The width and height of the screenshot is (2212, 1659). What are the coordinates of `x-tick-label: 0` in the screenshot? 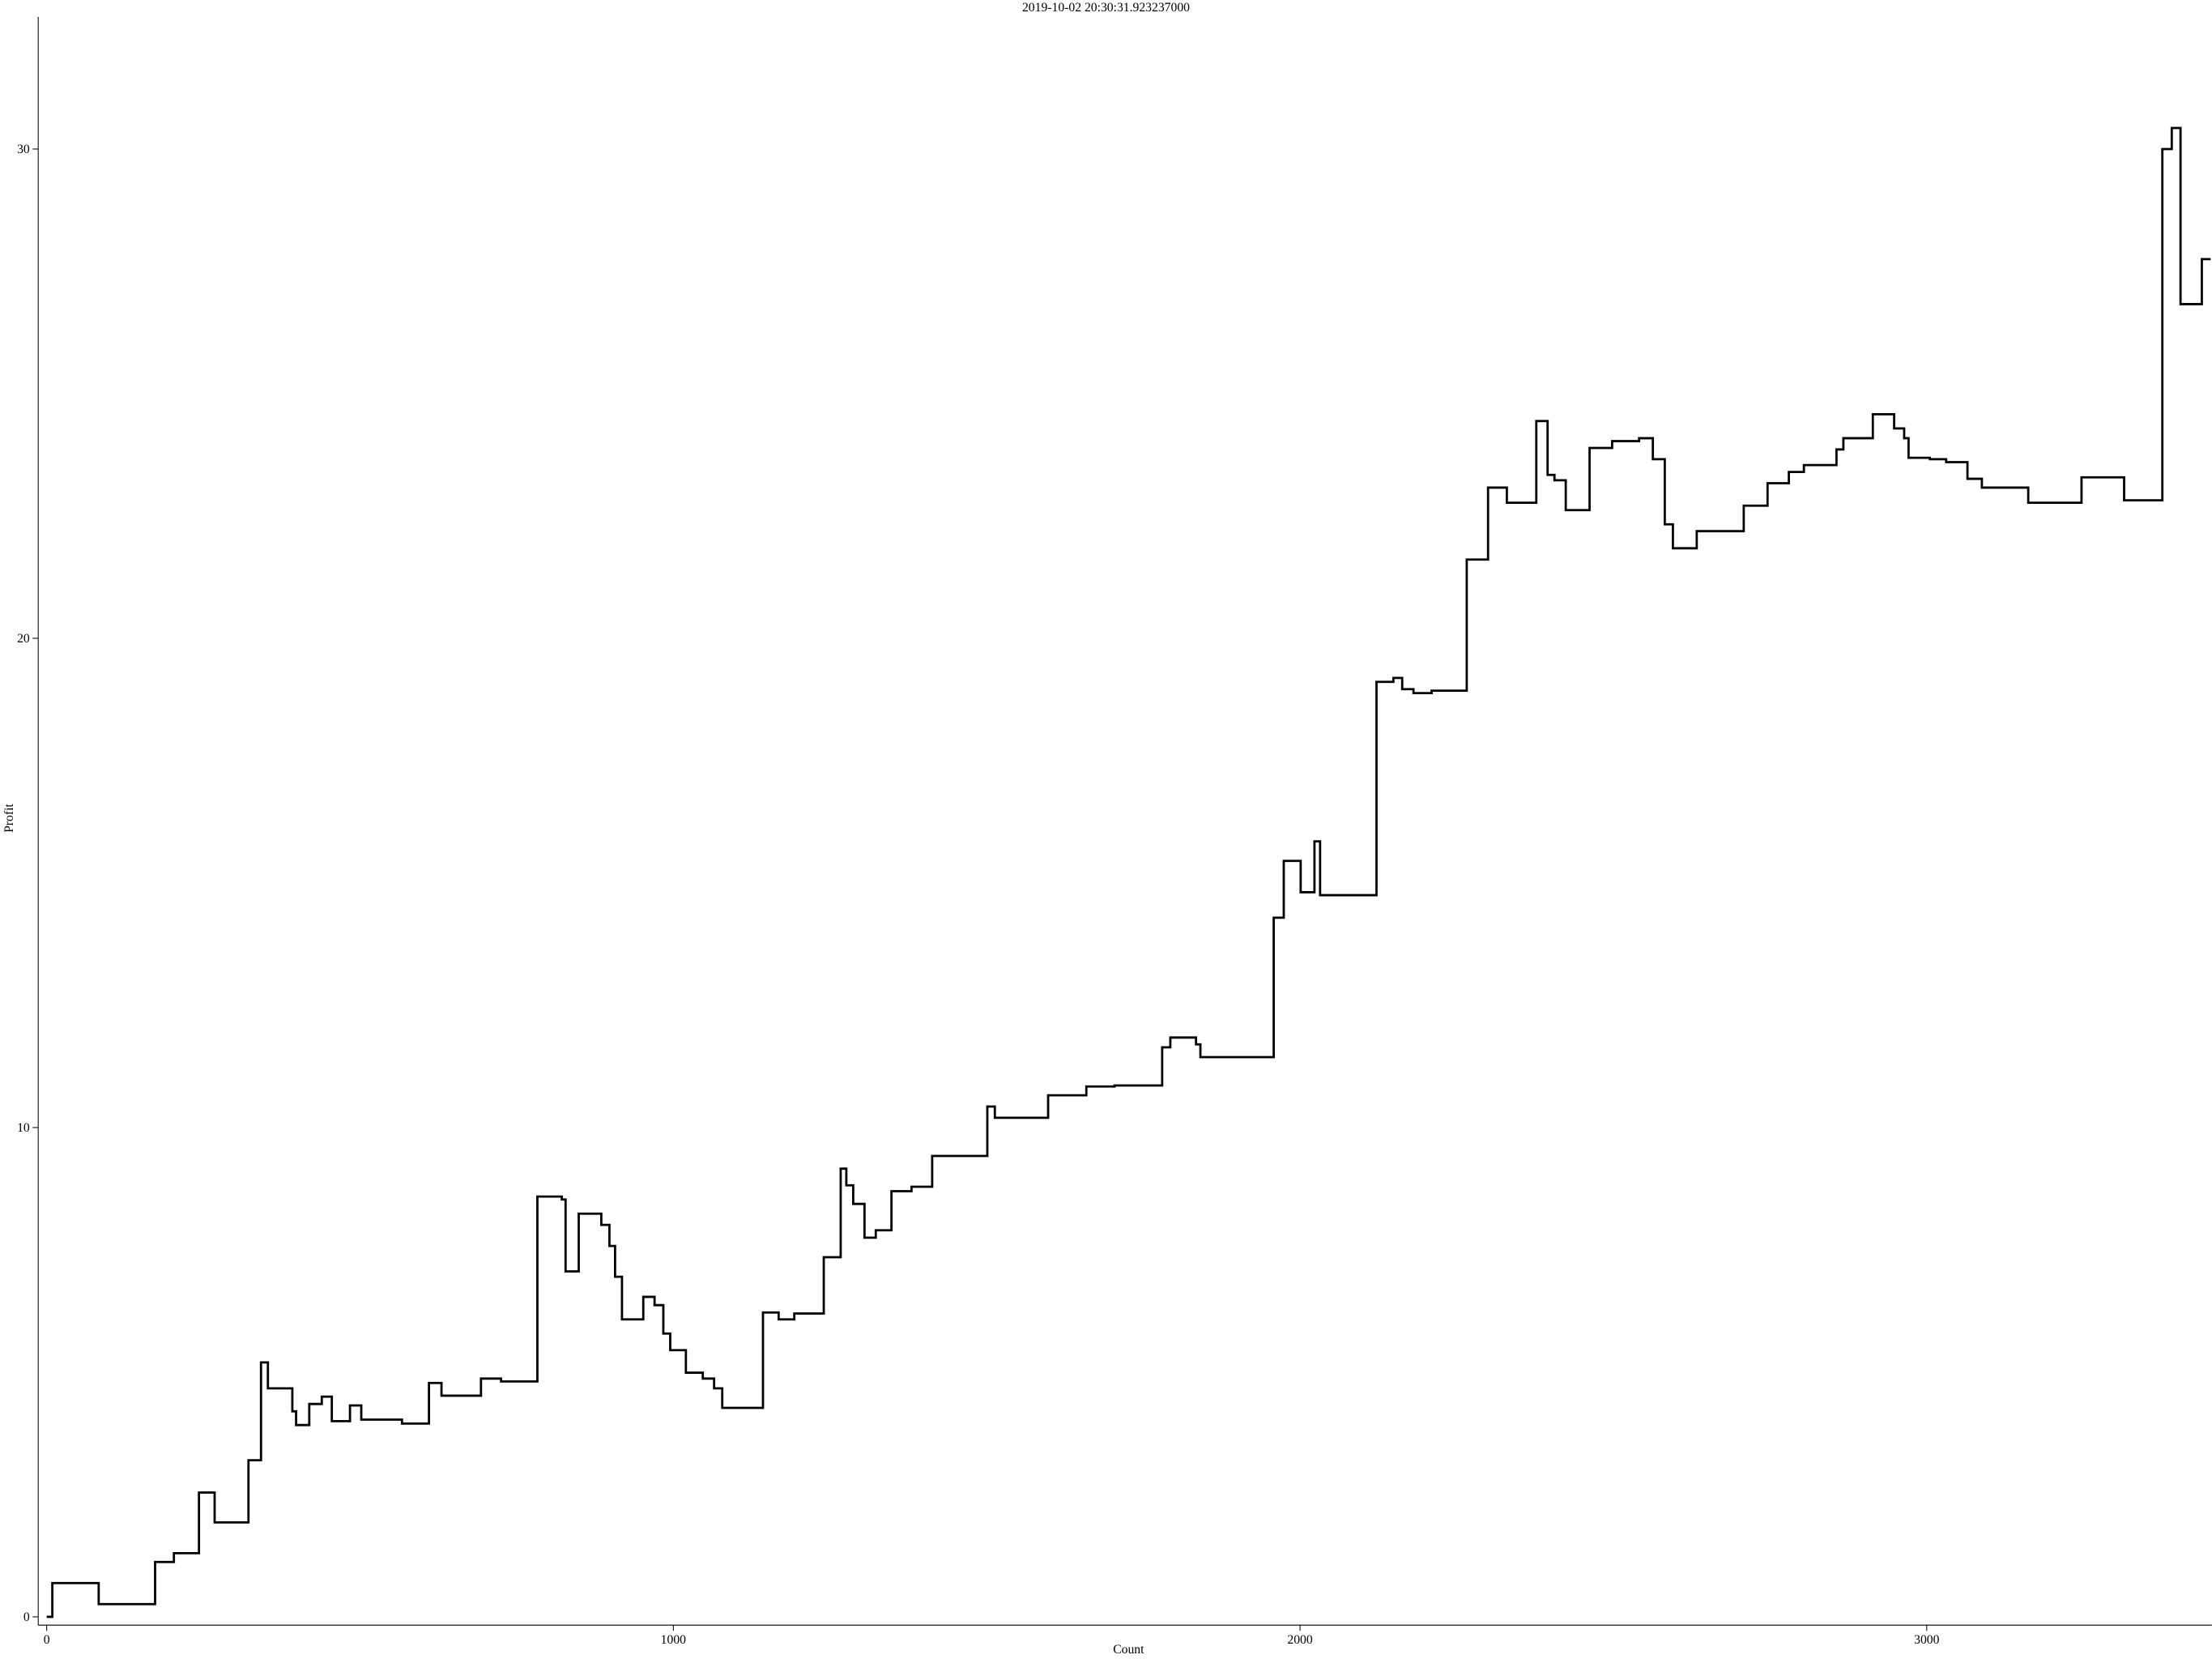 It's located at (47, 1640).